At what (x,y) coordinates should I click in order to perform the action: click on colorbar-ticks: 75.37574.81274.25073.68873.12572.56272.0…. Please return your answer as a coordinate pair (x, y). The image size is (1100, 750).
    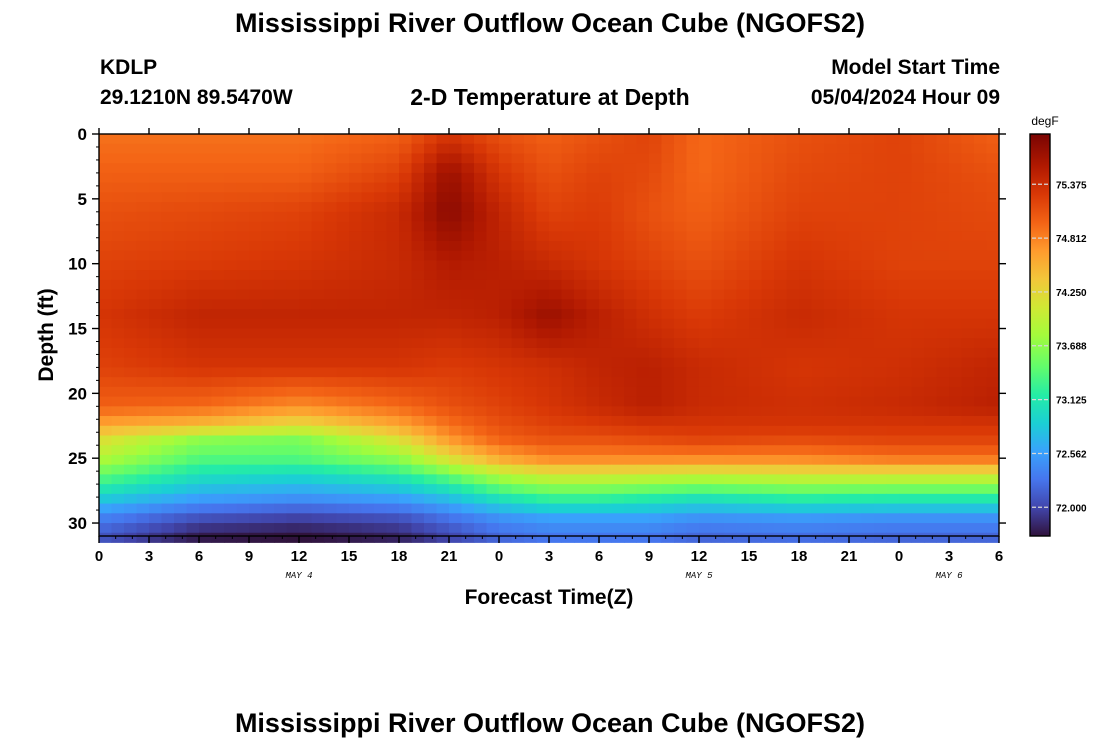
    Looking at the image, I should click on (1059, 347).